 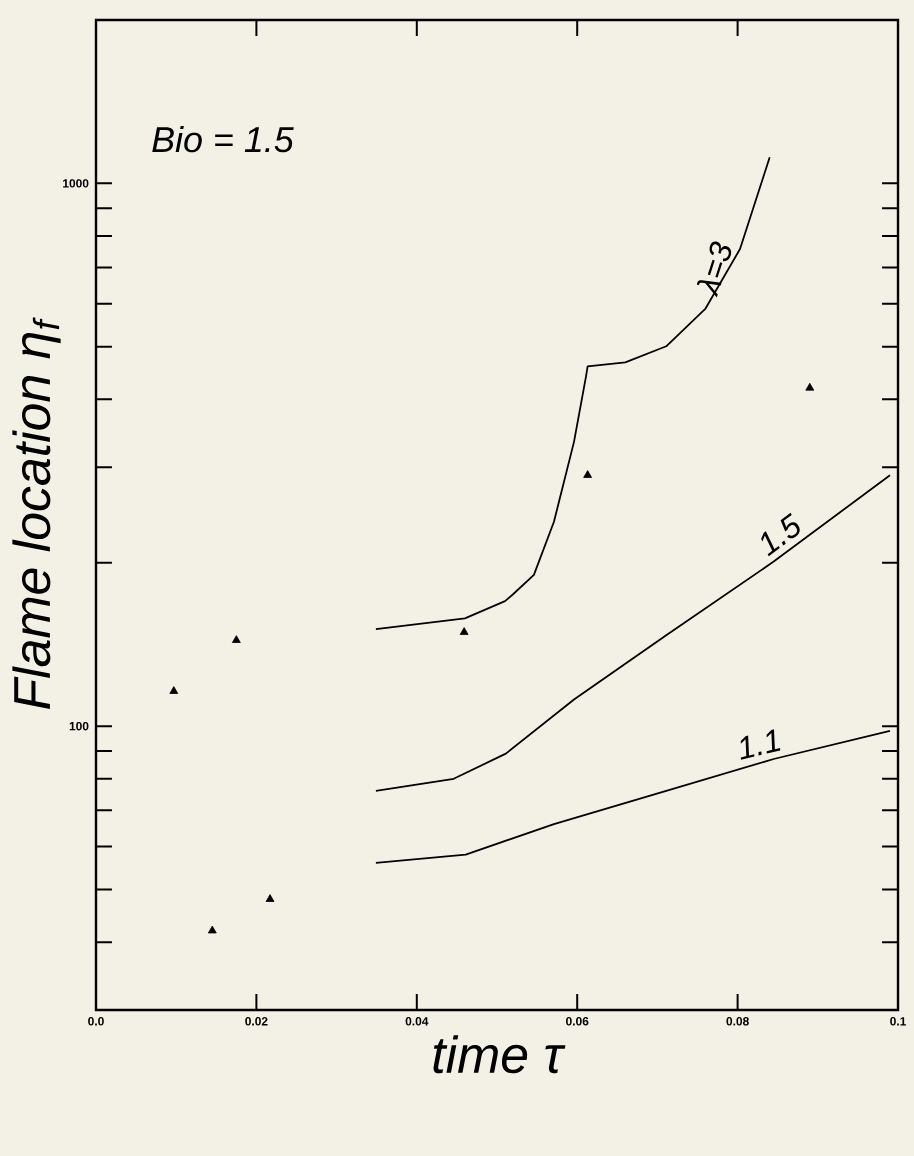 I want to click on y-axis-title: Flame location η$_{f}$, so click(x=36, y=513).